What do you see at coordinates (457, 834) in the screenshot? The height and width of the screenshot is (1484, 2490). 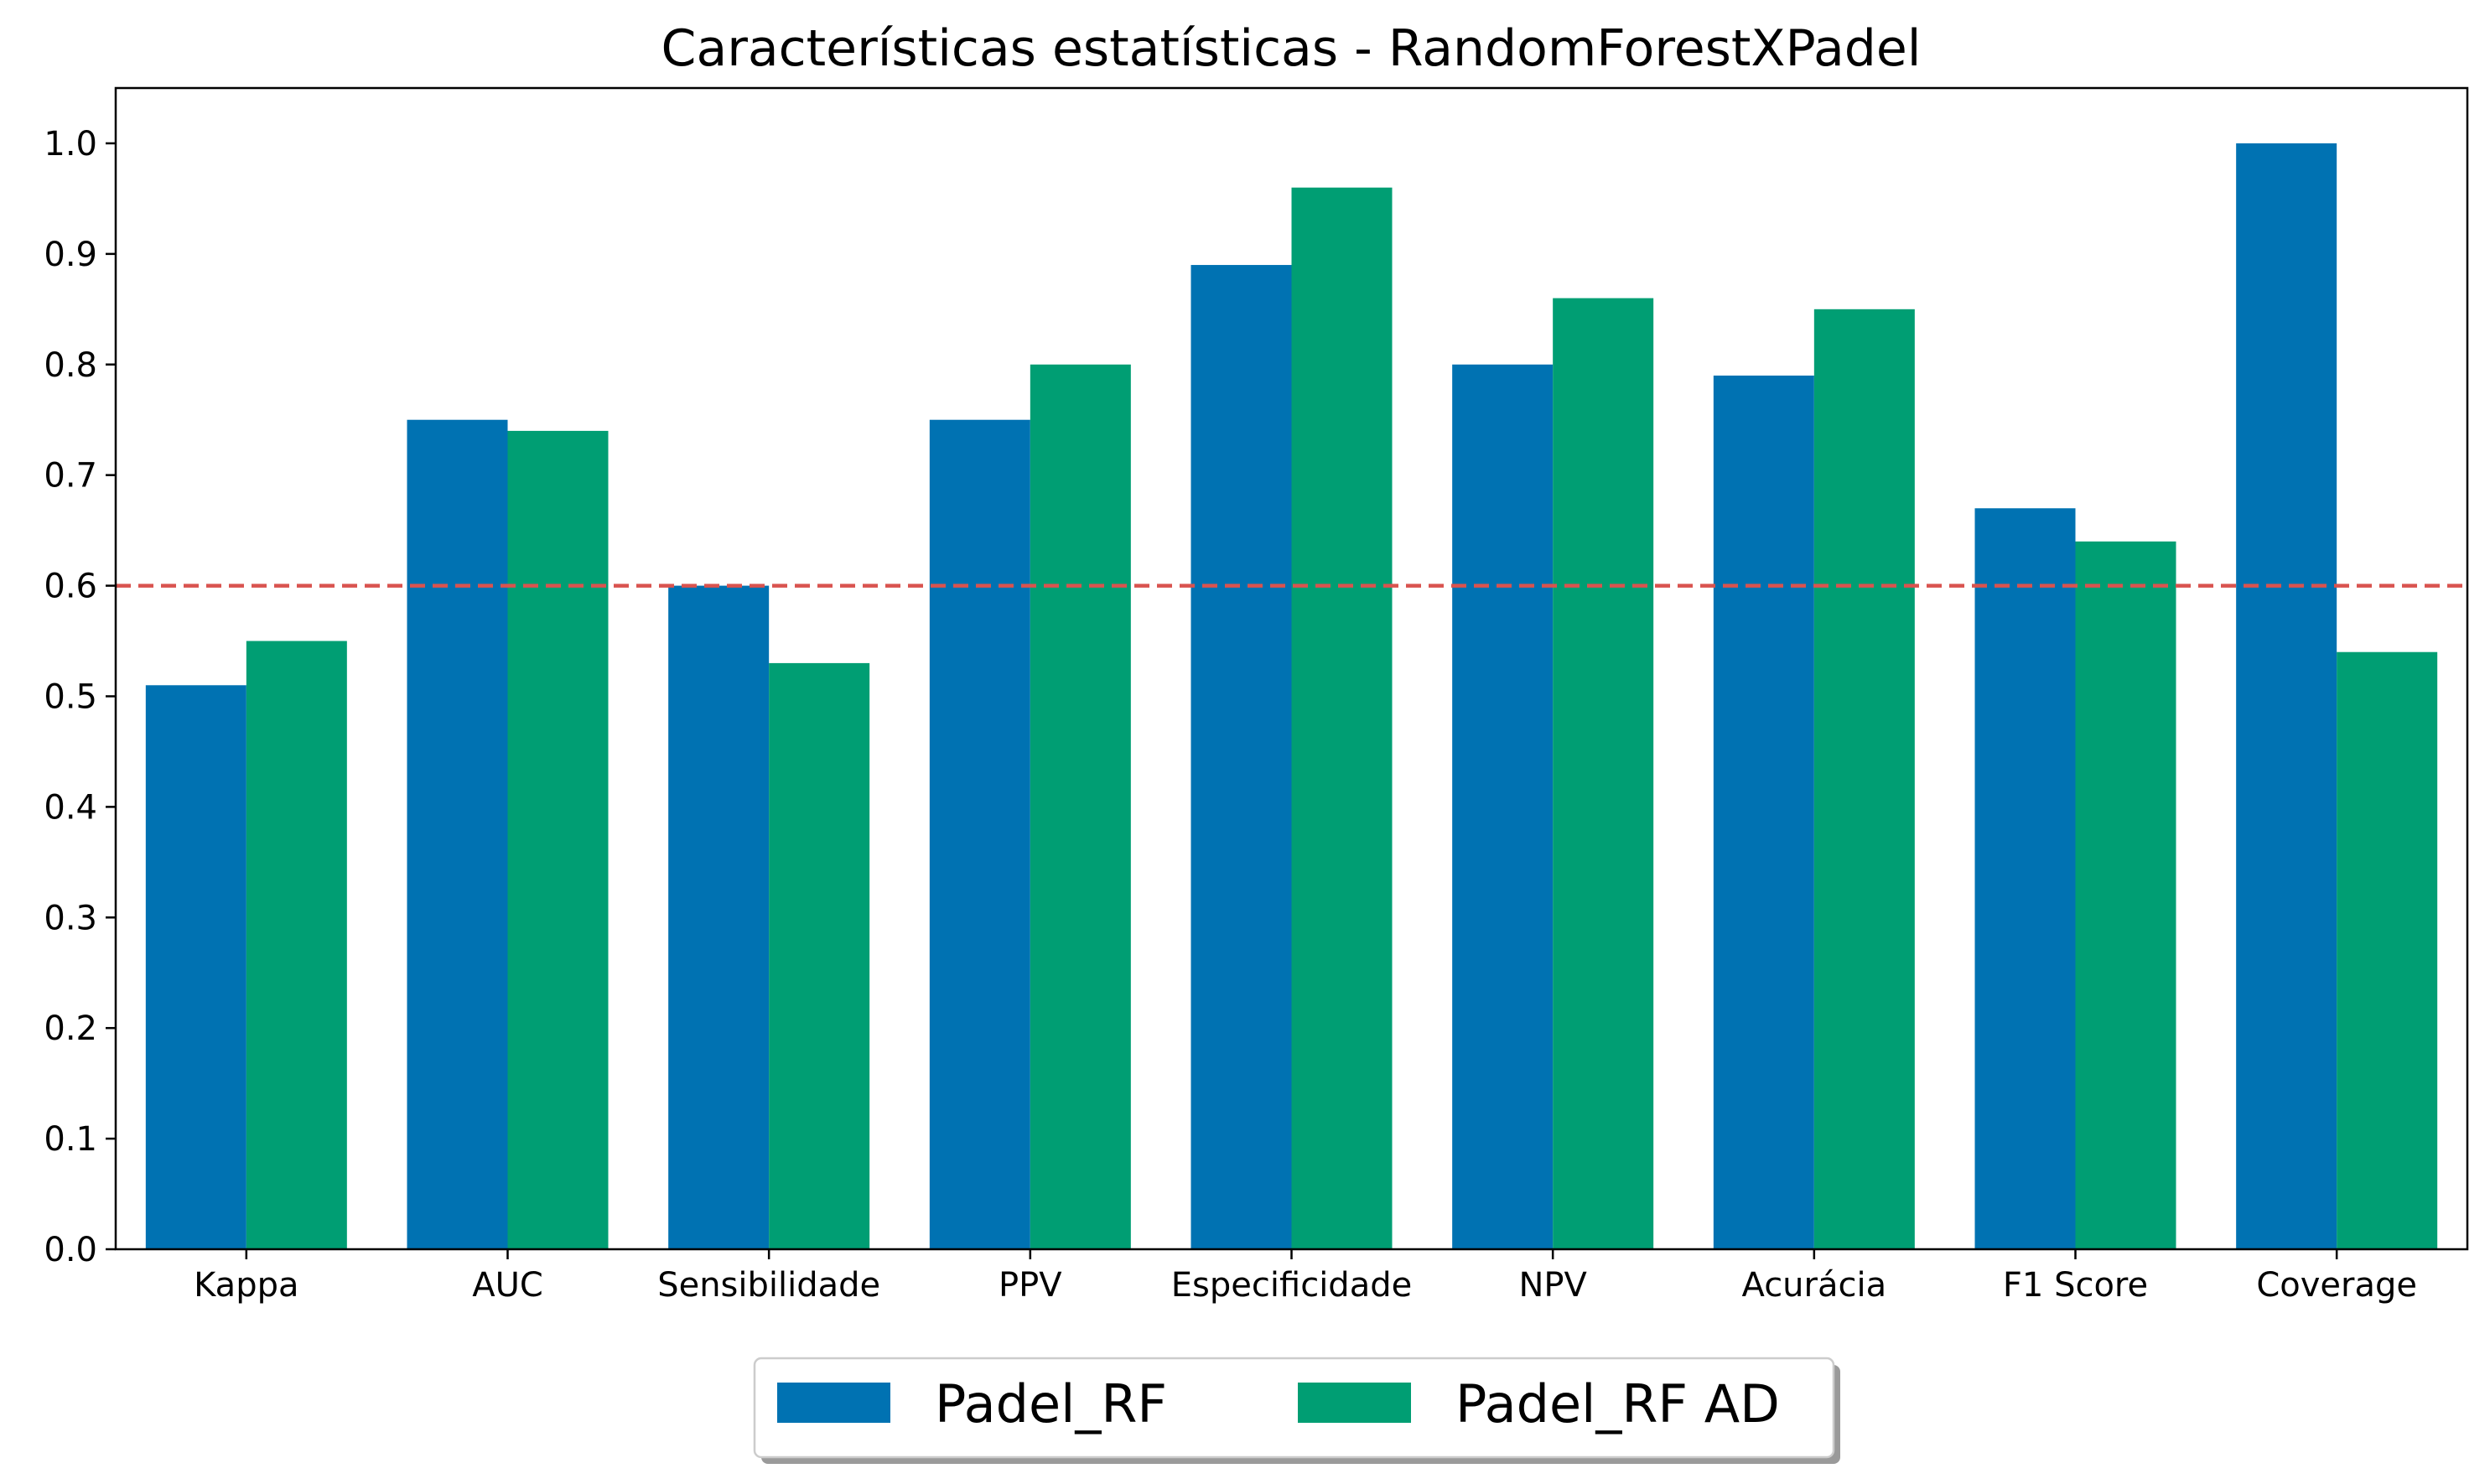 I see `bar-padel-rf-auc` at bounding box center [457, 834].